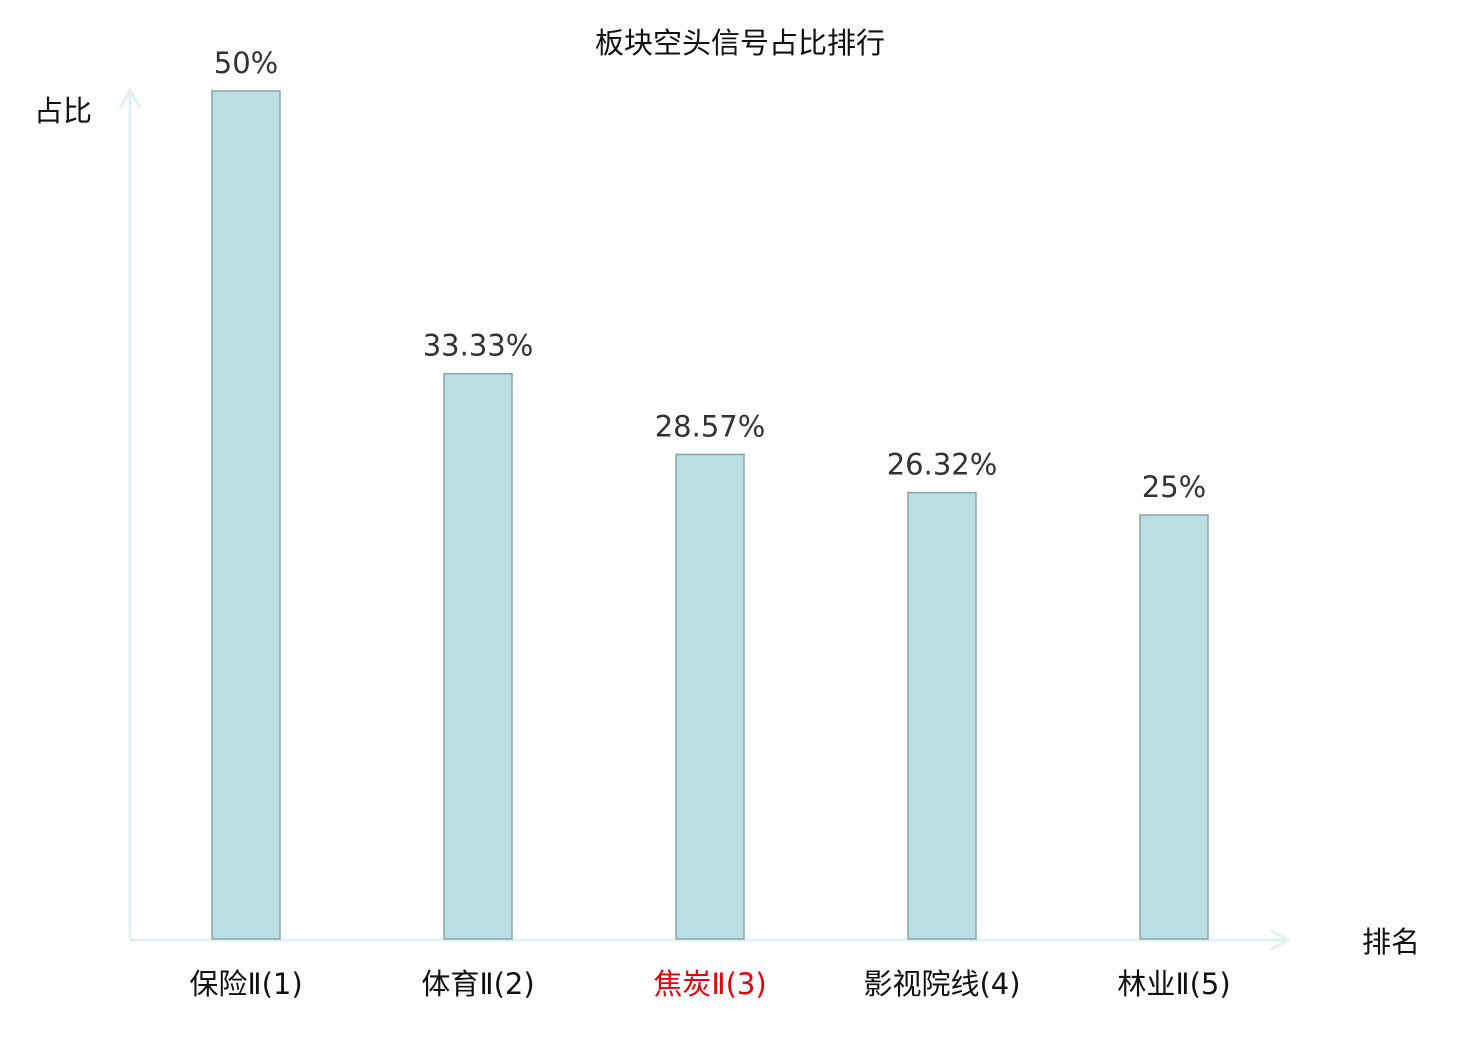  I want to click on x-tick-label: 林业Ⅱ(5), so click(1173, 984).